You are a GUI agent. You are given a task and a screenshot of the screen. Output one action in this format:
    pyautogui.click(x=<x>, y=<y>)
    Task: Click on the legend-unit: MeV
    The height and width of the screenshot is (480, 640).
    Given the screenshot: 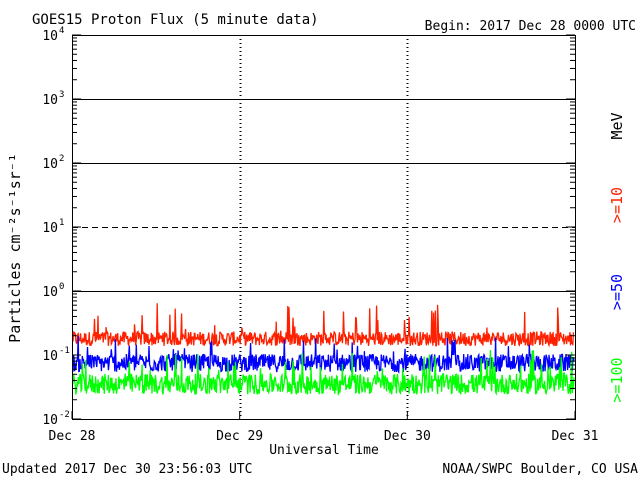 What is the action you would take?
    pyautogui.click(x=617, y=125)
    